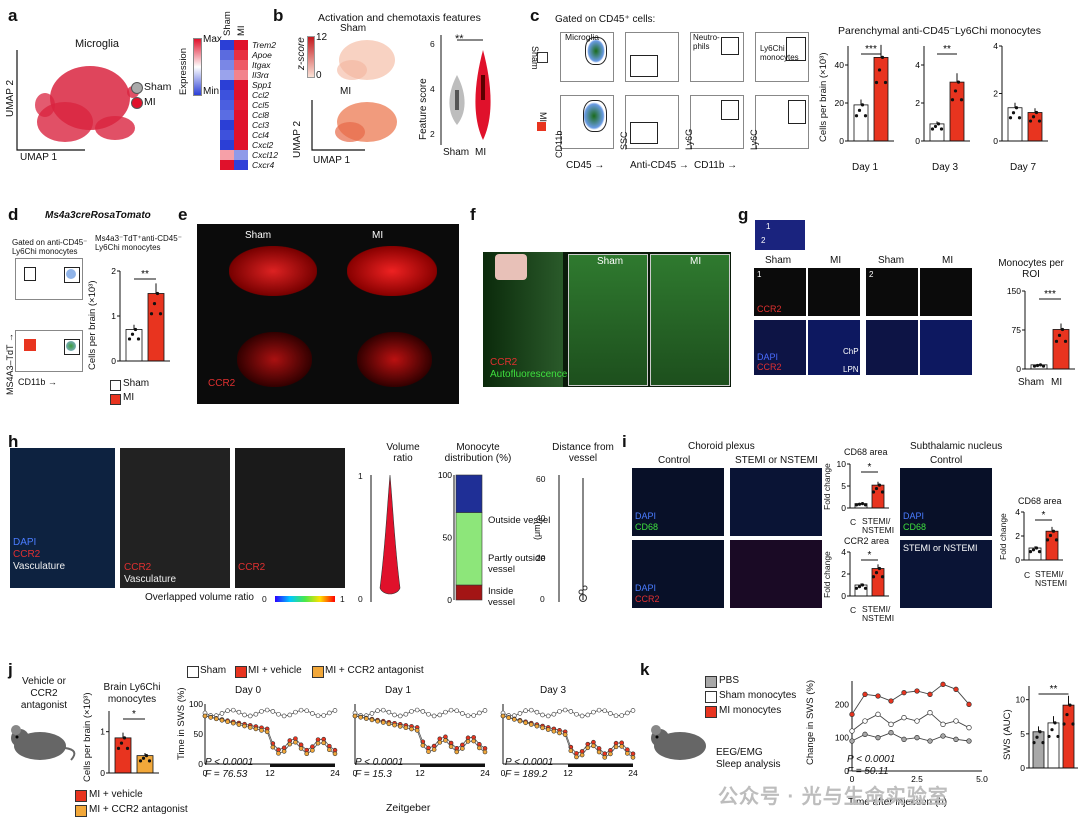  What do you see at coordinates (263, 165) in the screenshot?
I see `gene-label: Cxcr4` at bounding box center [263, 165].